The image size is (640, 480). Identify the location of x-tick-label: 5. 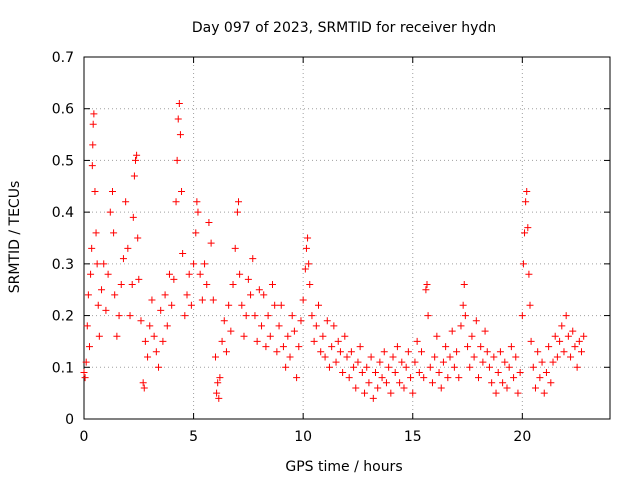
(193, 437).